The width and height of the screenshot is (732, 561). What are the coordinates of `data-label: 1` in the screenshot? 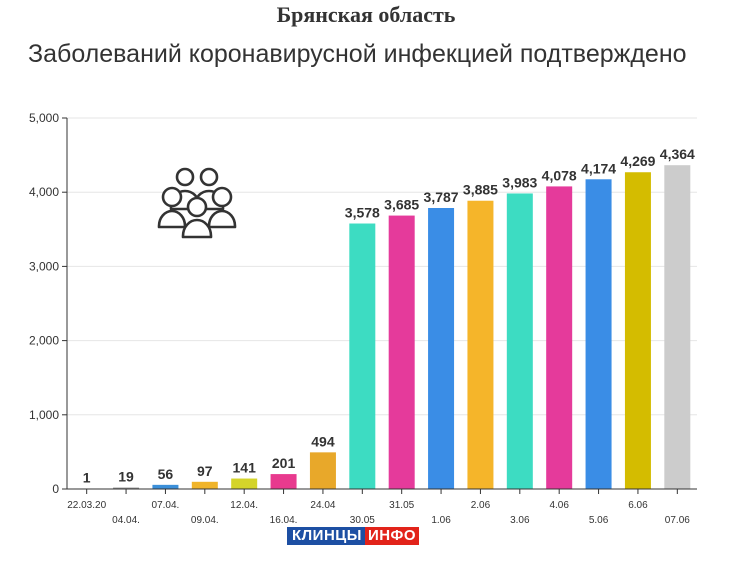 It's located at (87, 477).